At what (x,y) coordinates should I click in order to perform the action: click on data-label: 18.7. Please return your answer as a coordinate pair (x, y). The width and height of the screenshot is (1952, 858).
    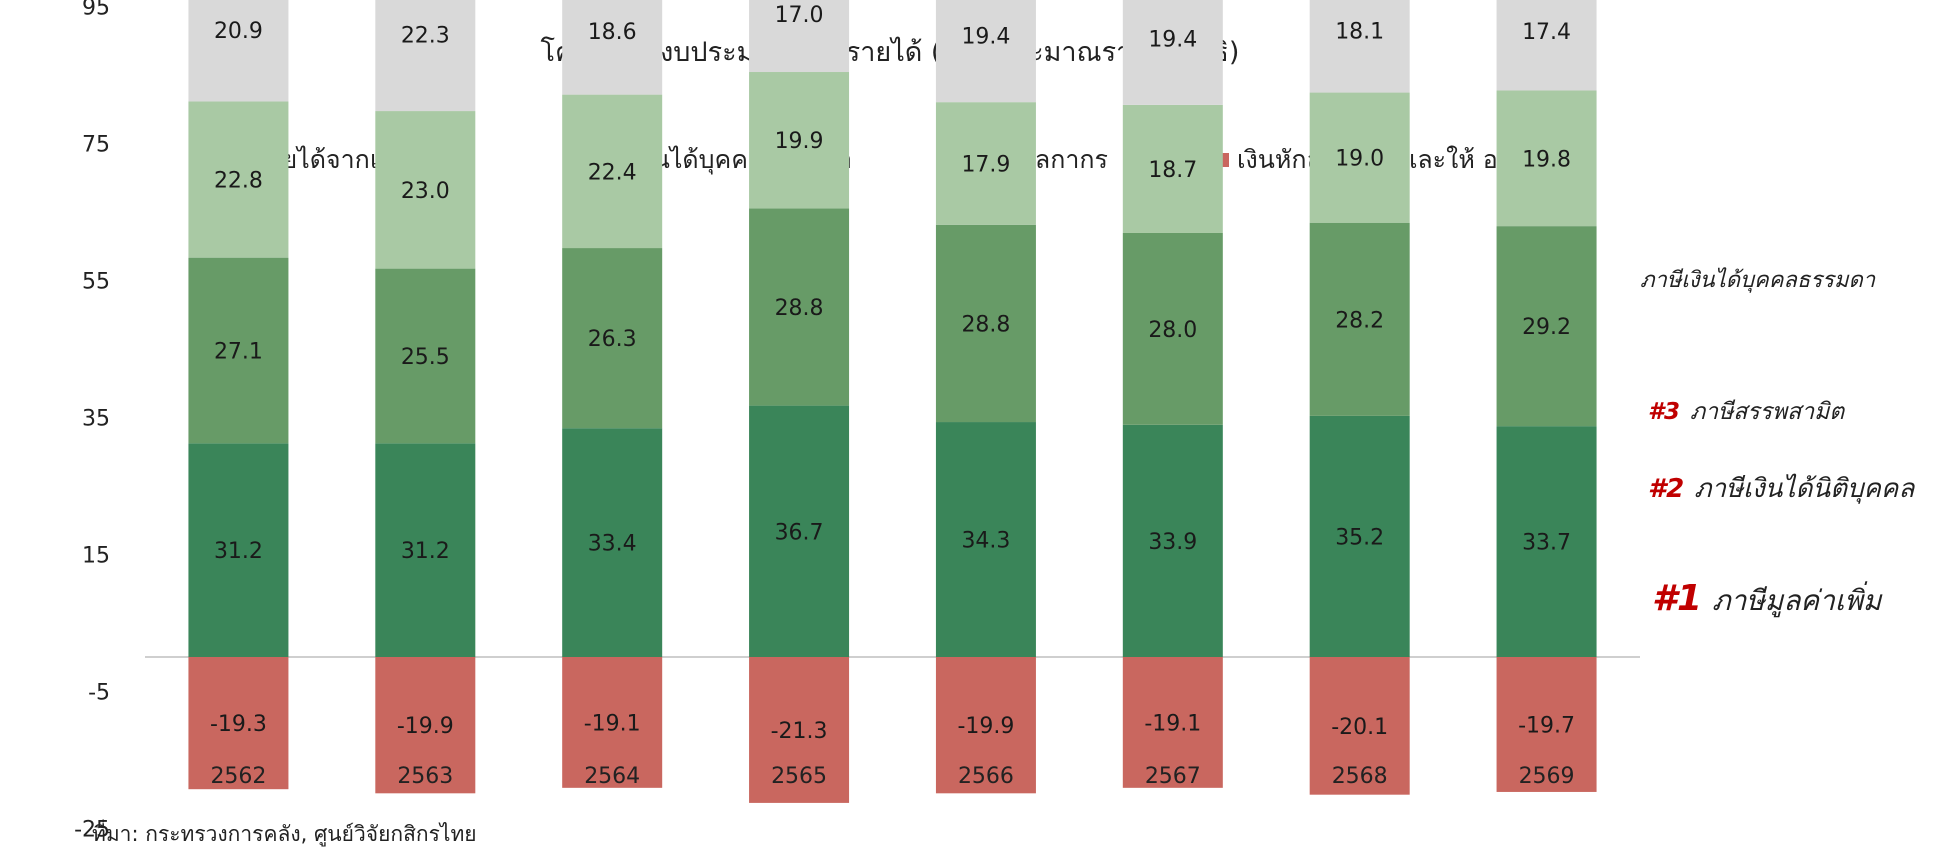
    Looking at the image, I should click on (1172, 170).